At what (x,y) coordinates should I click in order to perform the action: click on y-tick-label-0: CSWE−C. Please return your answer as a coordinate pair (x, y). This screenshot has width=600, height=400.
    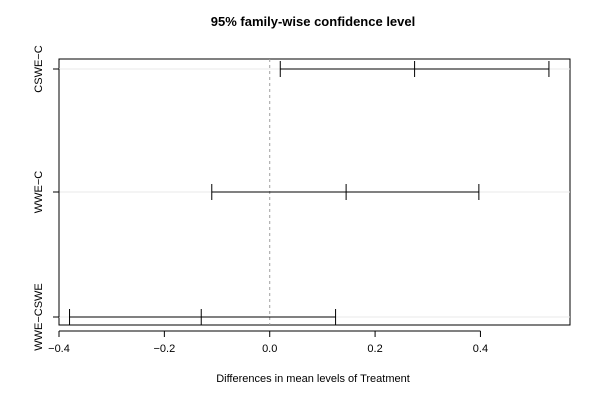
    Looking at the image, I should click on (39, 68).